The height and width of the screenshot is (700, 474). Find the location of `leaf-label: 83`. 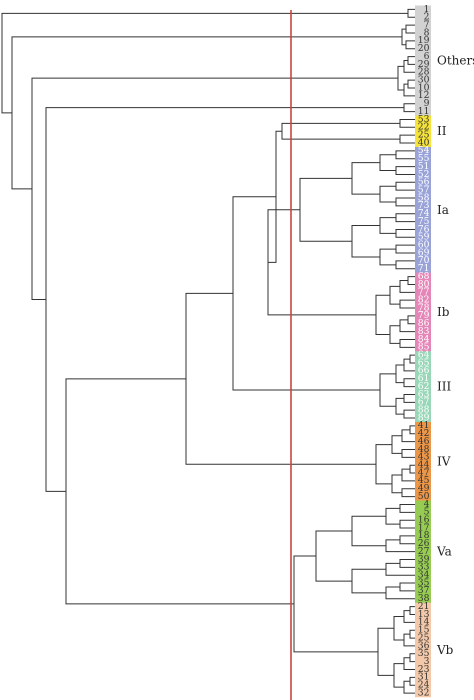

leaf-label: 83 is located at coordinates (424, 331).